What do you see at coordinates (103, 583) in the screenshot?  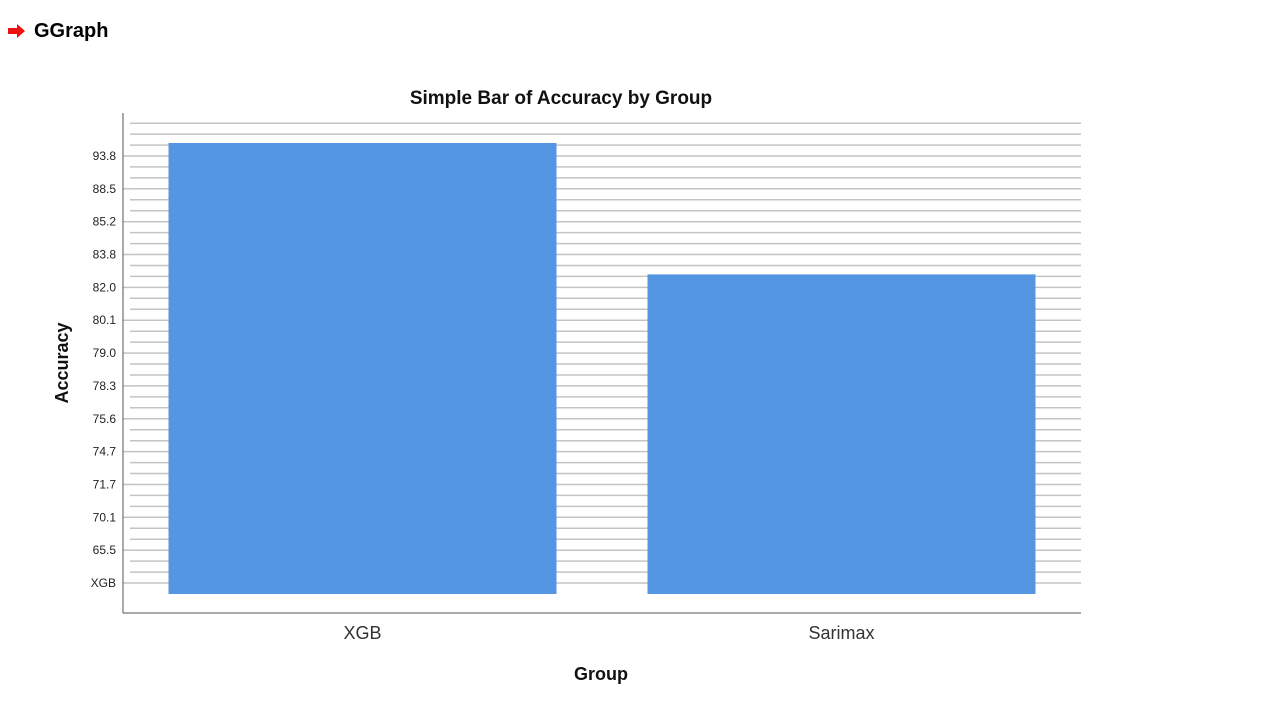 I see `y-tick-label: XGB` at bounding box center [103, 583].